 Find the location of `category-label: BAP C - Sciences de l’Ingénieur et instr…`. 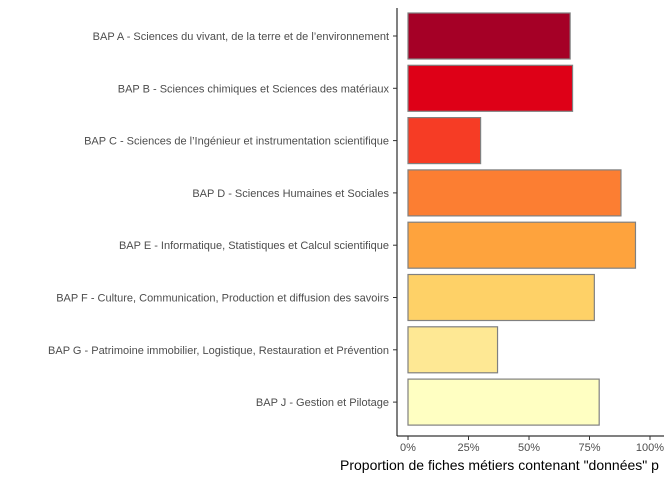

category-label: BAP C - Sciences de l’Ingénieur et instr… is located at coordinates (236, 142).